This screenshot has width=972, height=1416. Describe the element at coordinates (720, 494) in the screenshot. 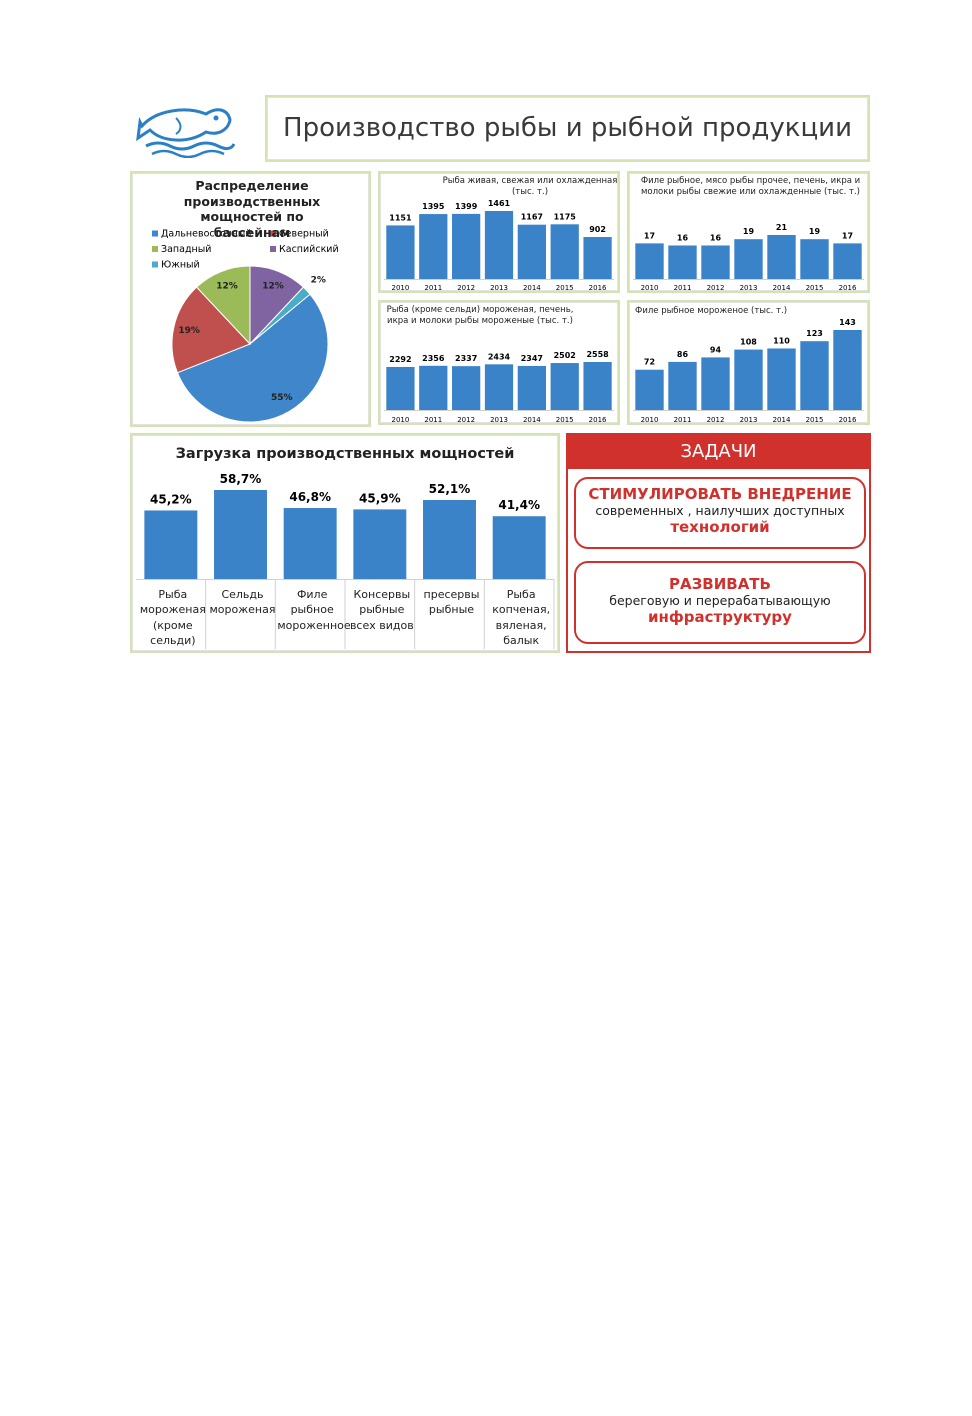

I see `task-heading: СТИМУЛИРОВАТЬ ВНЕДРЕНИЕ` at that location.